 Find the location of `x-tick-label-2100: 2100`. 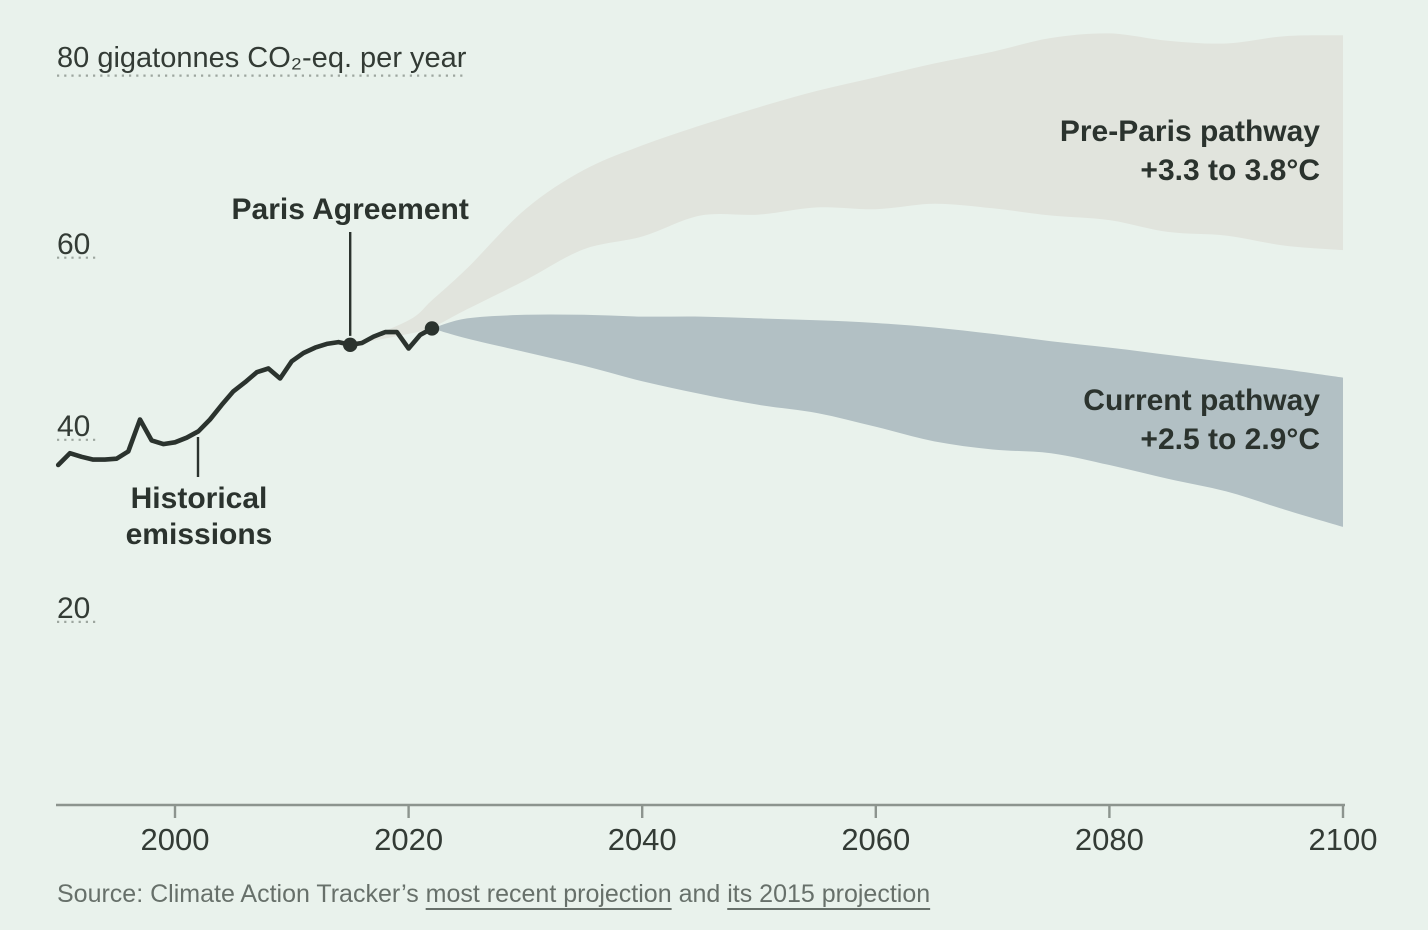

x-tick-label-2100: 2100 is located at coordinates (1343, 839).